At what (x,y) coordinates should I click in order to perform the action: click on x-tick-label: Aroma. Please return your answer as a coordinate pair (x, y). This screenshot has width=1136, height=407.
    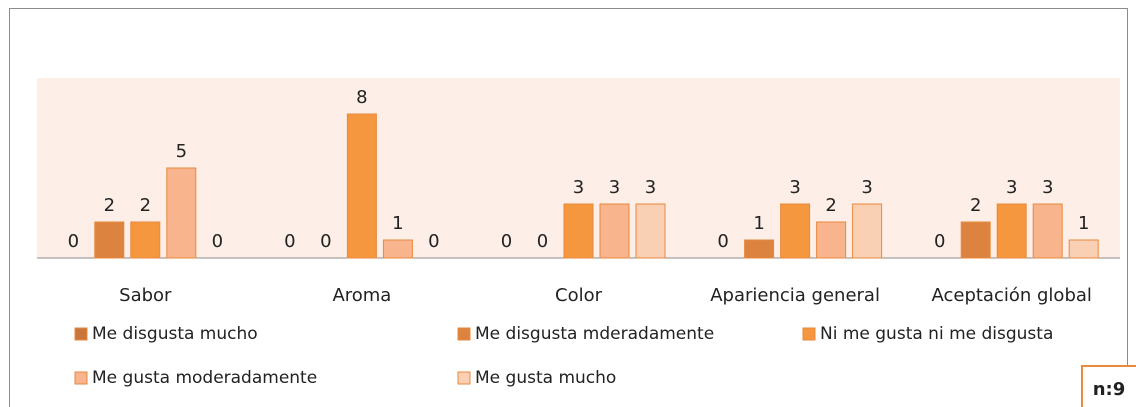
    Looking at the image, I should click on (361, 295).